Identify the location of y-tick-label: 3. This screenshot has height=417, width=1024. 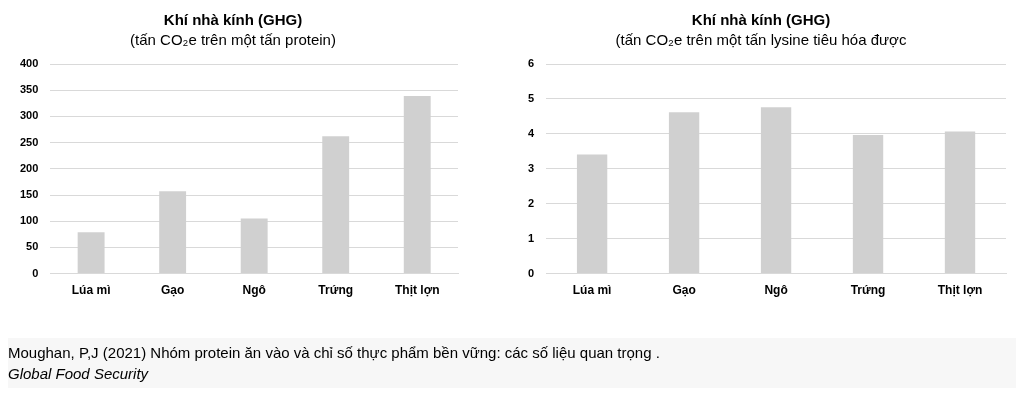
(531, 167).